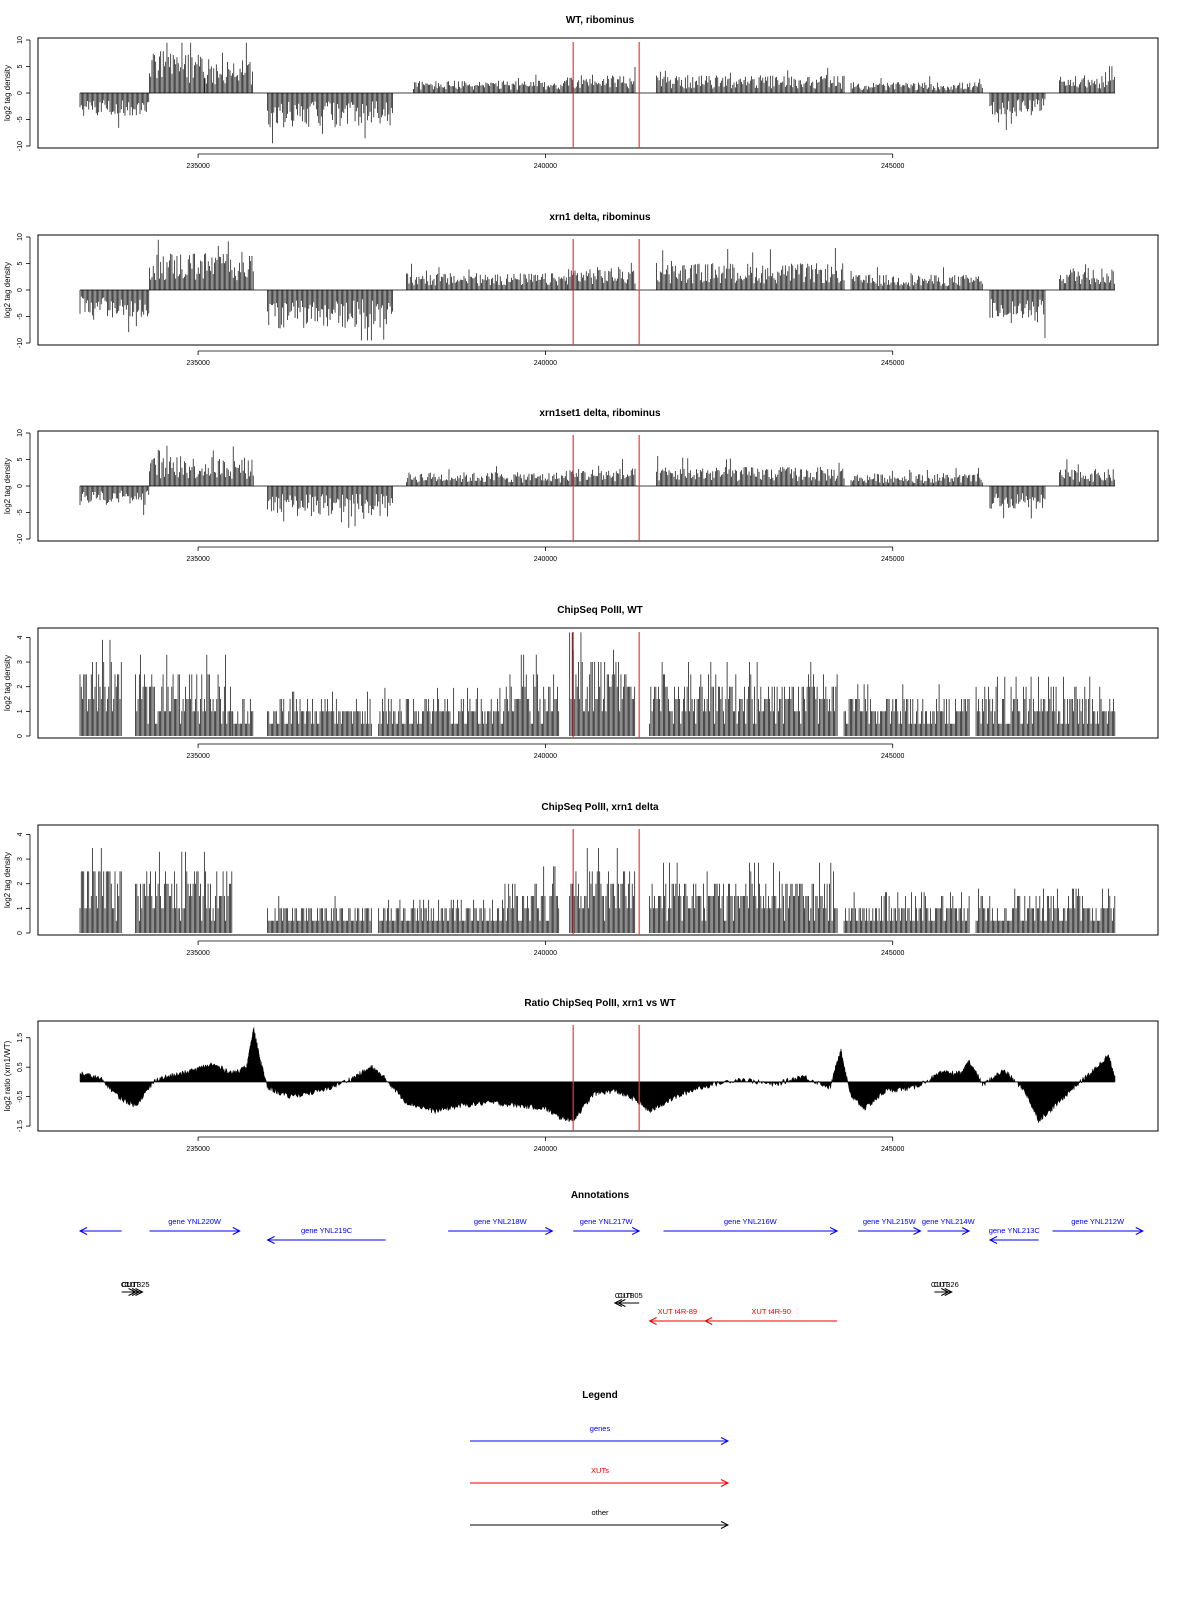  I want to click on y-tick-label: -0.5, so click(20, 1096).